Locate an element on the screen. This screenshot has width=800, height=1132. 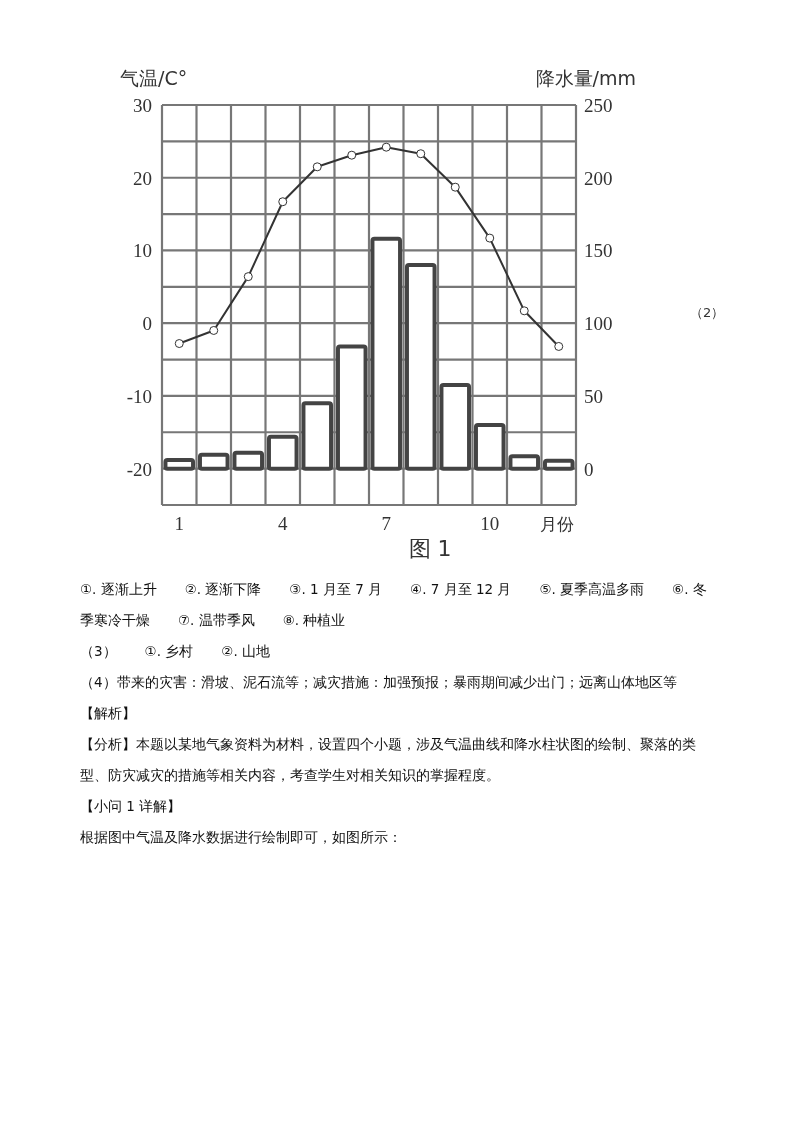
y2-tick-label: 0 is located at coordinates (589, 469).